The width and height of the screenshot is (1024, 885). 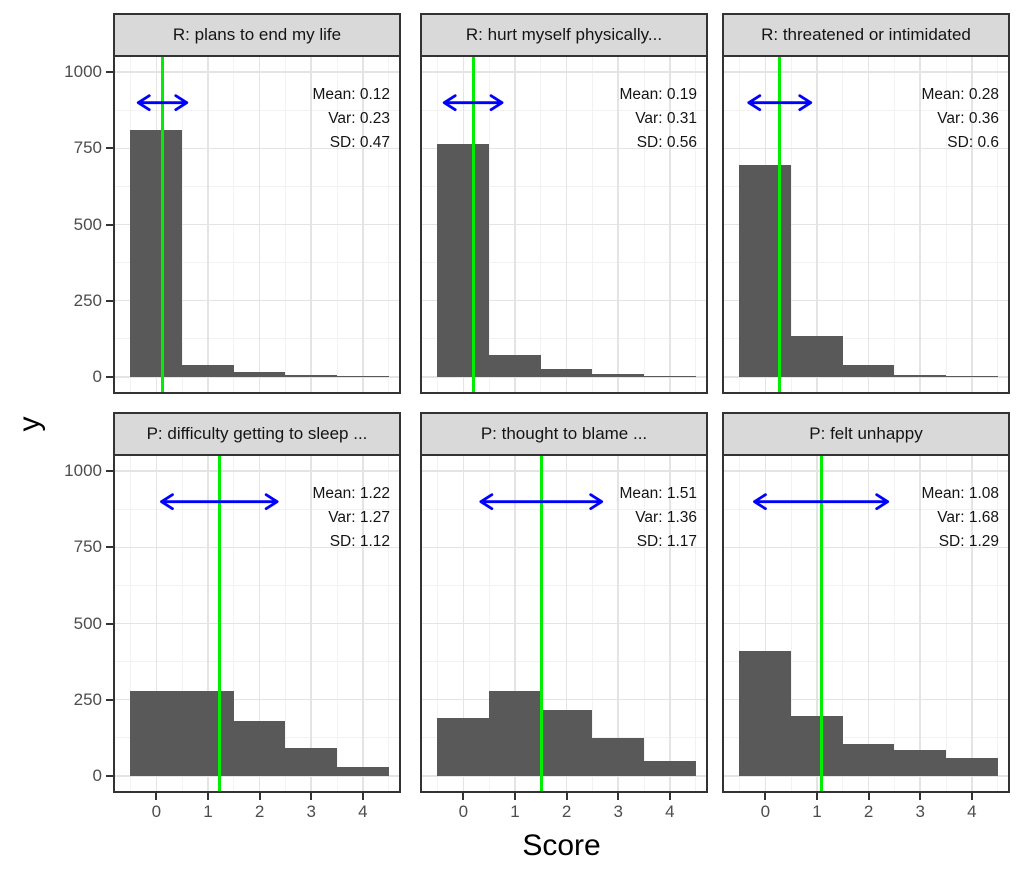 What do you see at coordinates (817, 811) in the screenshot?
I see `x-tick-label: 1` at bounding box center [817, 811].